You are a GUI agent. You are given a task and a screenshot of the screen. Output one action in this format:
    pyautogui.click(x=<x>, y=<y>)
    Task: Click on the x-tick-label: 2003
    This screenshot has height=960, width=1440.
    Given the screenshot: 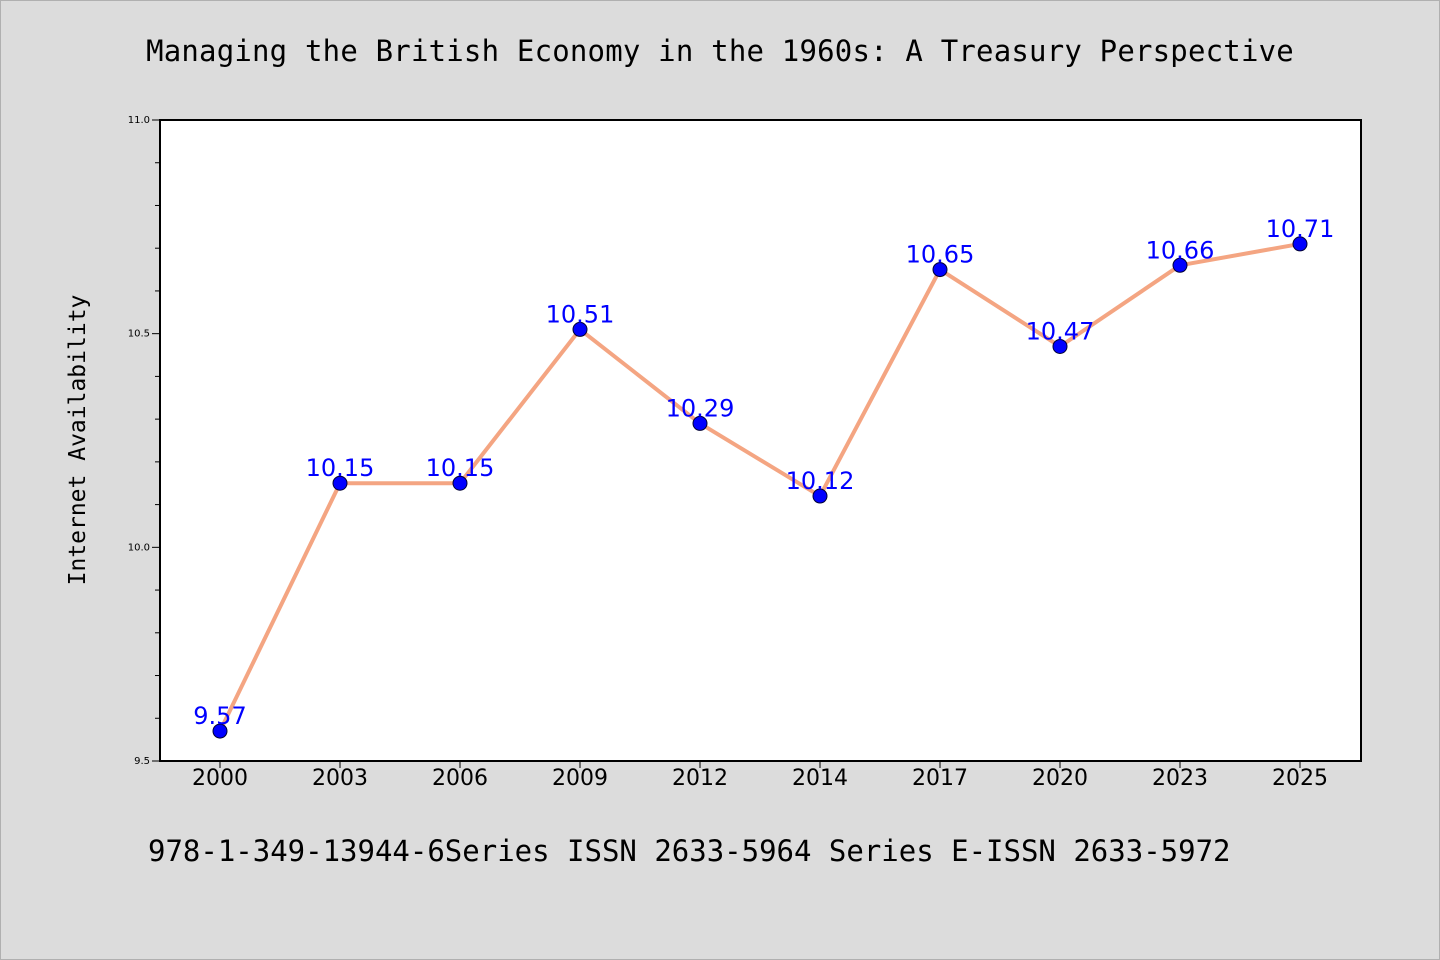 What is the action you would take?
    pyautogui.click(x=340, y=778)
    